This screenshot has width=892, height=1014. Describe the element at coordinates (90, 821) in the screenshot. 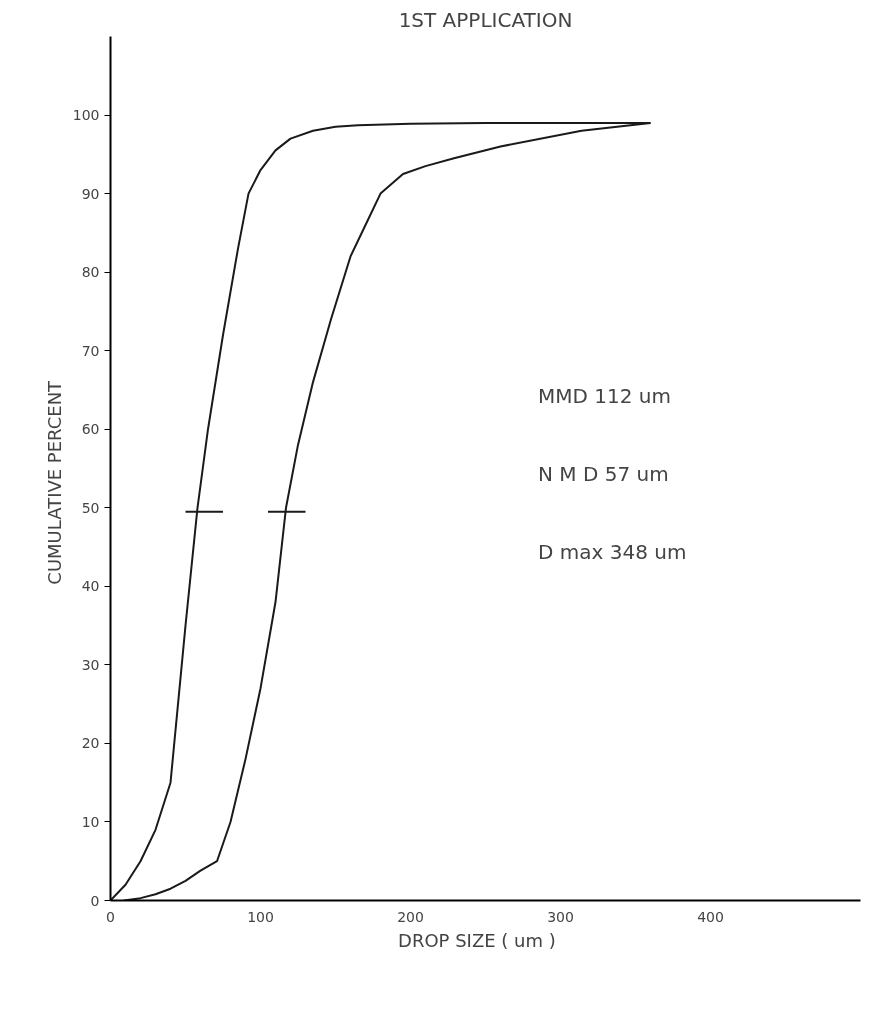

I see `y-tick-label: 10` at that location.